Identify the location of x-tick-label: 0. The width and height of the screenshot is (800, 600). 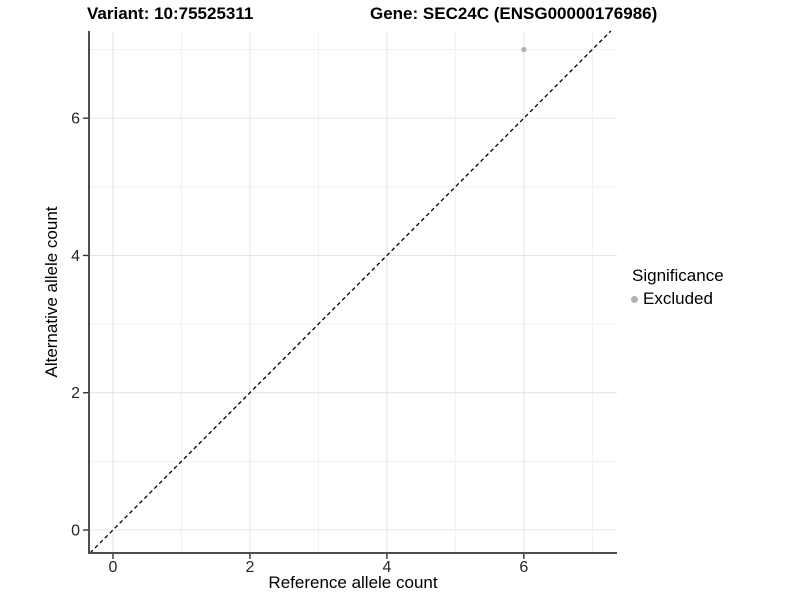
(113, 567).